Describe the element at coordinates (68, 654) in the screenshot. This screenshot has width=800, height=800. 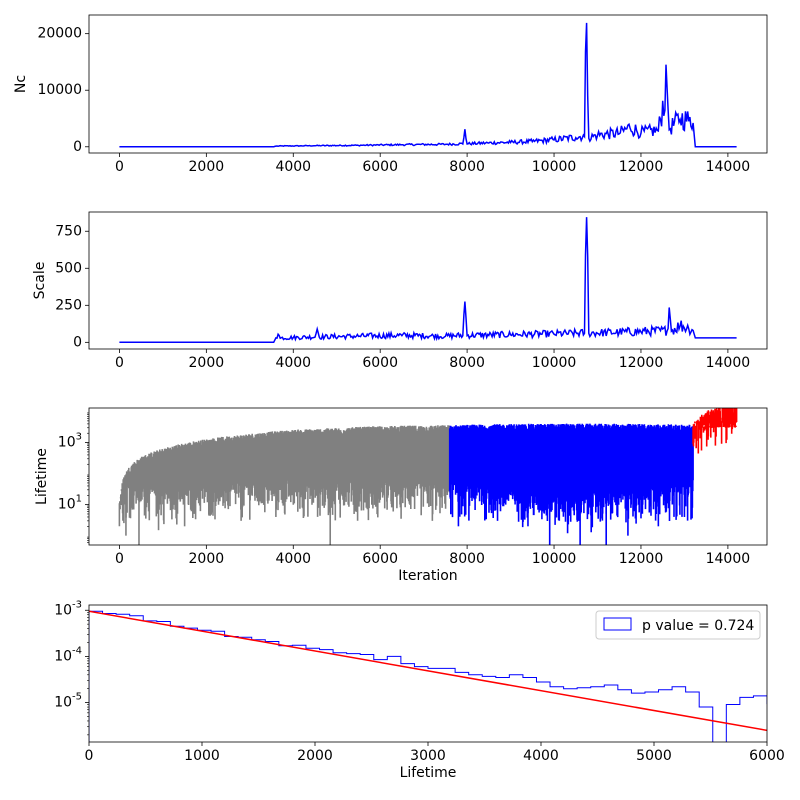
I see `y-tick-label: 10⁻⁴` at that location.